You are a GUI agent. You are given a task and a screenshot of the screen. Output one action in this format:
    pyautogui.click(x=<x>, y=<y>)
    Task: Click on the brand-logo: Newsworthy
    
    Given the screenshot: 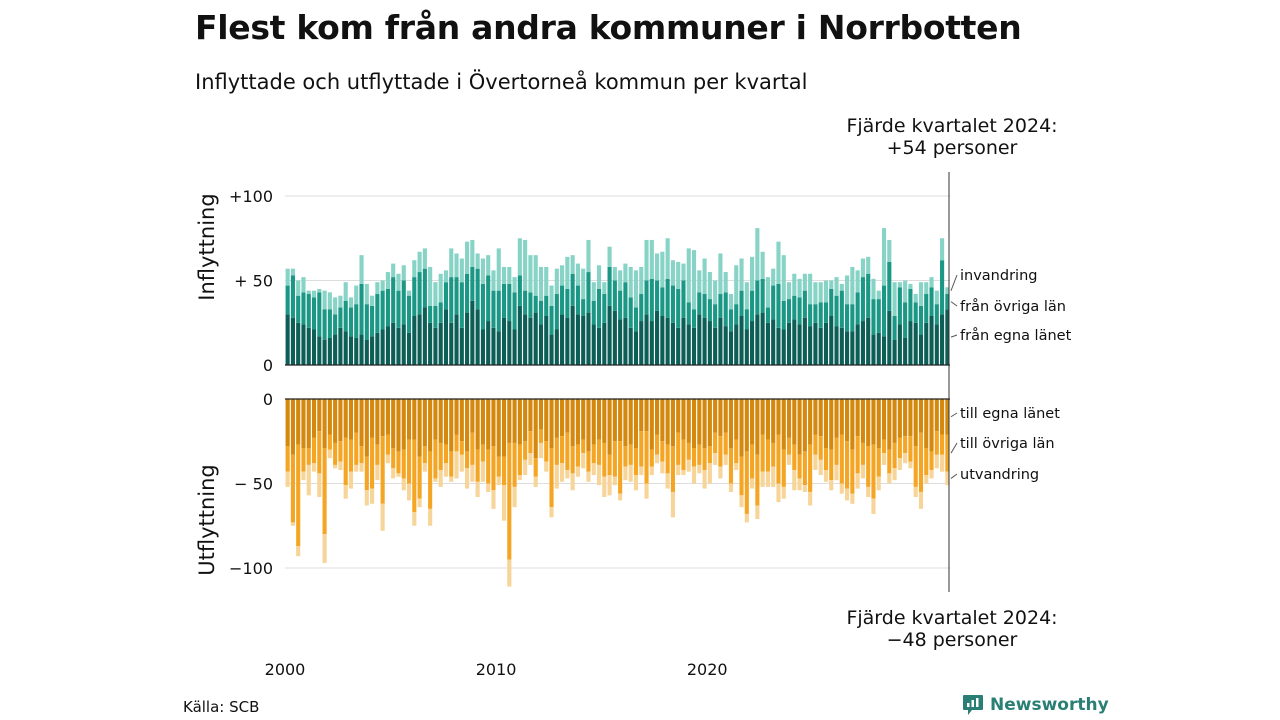 What is the action you would take?
    pyautogui.click(x=1035, y=705)
    